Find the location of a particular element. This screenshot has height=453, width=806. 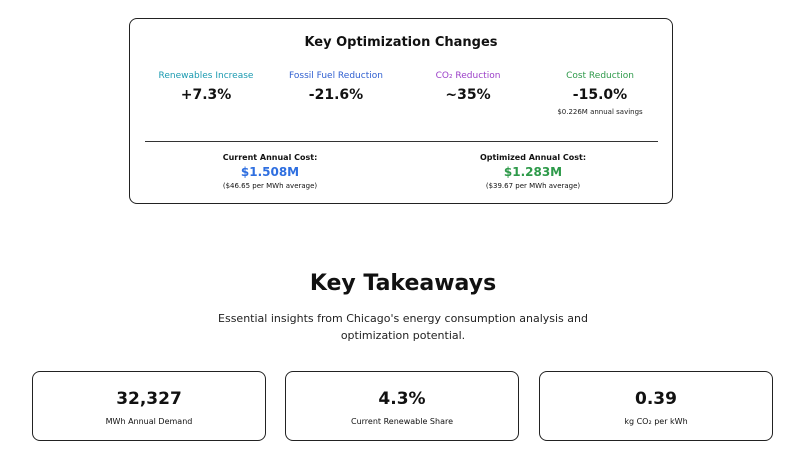

divider is located at coordinates (401, 141).